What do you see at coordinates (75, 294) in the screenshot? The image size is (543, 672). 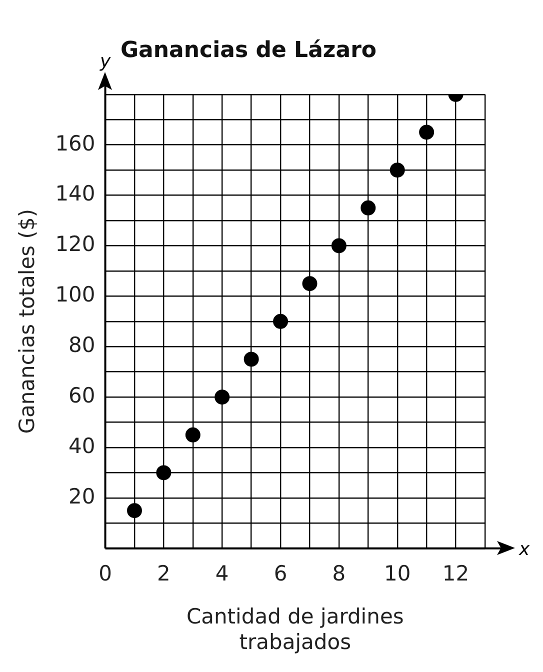 I see `y-tick-label: 100` at bounding box center [75, 294].